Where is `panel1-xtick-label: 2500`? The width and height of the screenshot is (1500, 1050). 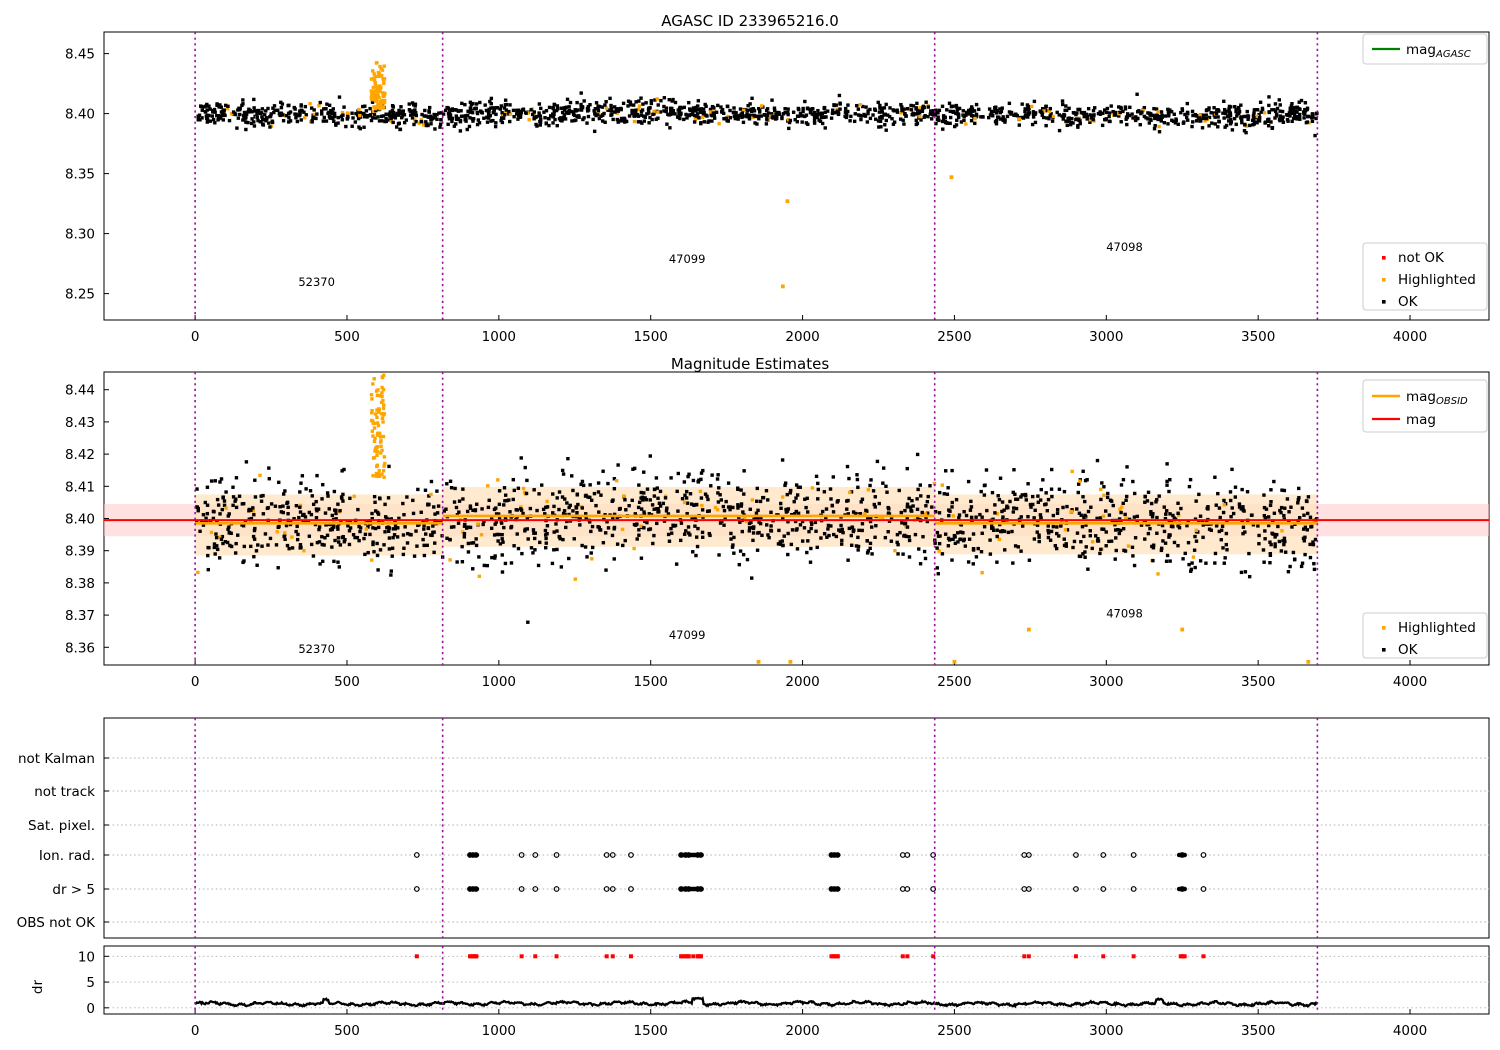 panel1-xtick-label: 2500 is located at coordinates (954, 337).